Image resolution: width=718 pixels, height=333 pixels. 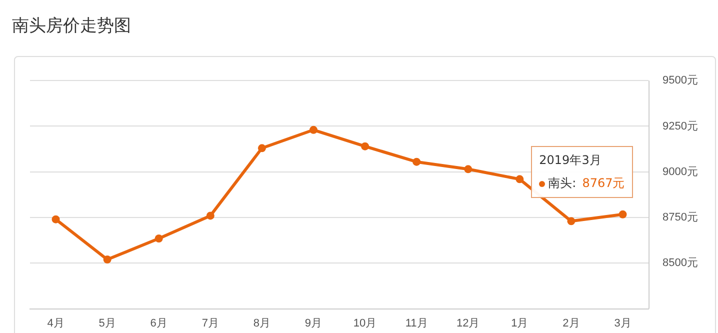 What do you see at coordinates (519, 323) in the screenshot?
I see `x-tick-label: 1月` at bounding box center [519, 323].